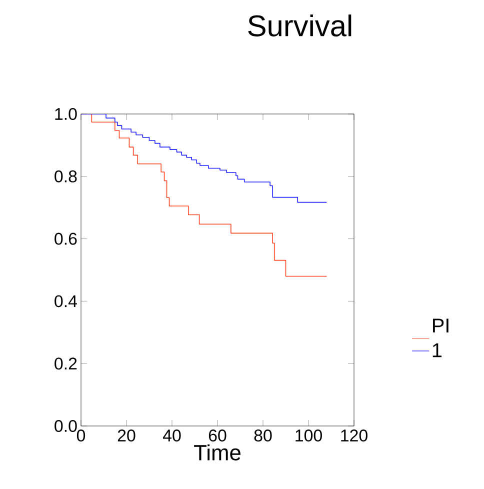  Describe the element at coordinates (81, 436) in the screenshot. I see `x-tick-label: 0` at that location.